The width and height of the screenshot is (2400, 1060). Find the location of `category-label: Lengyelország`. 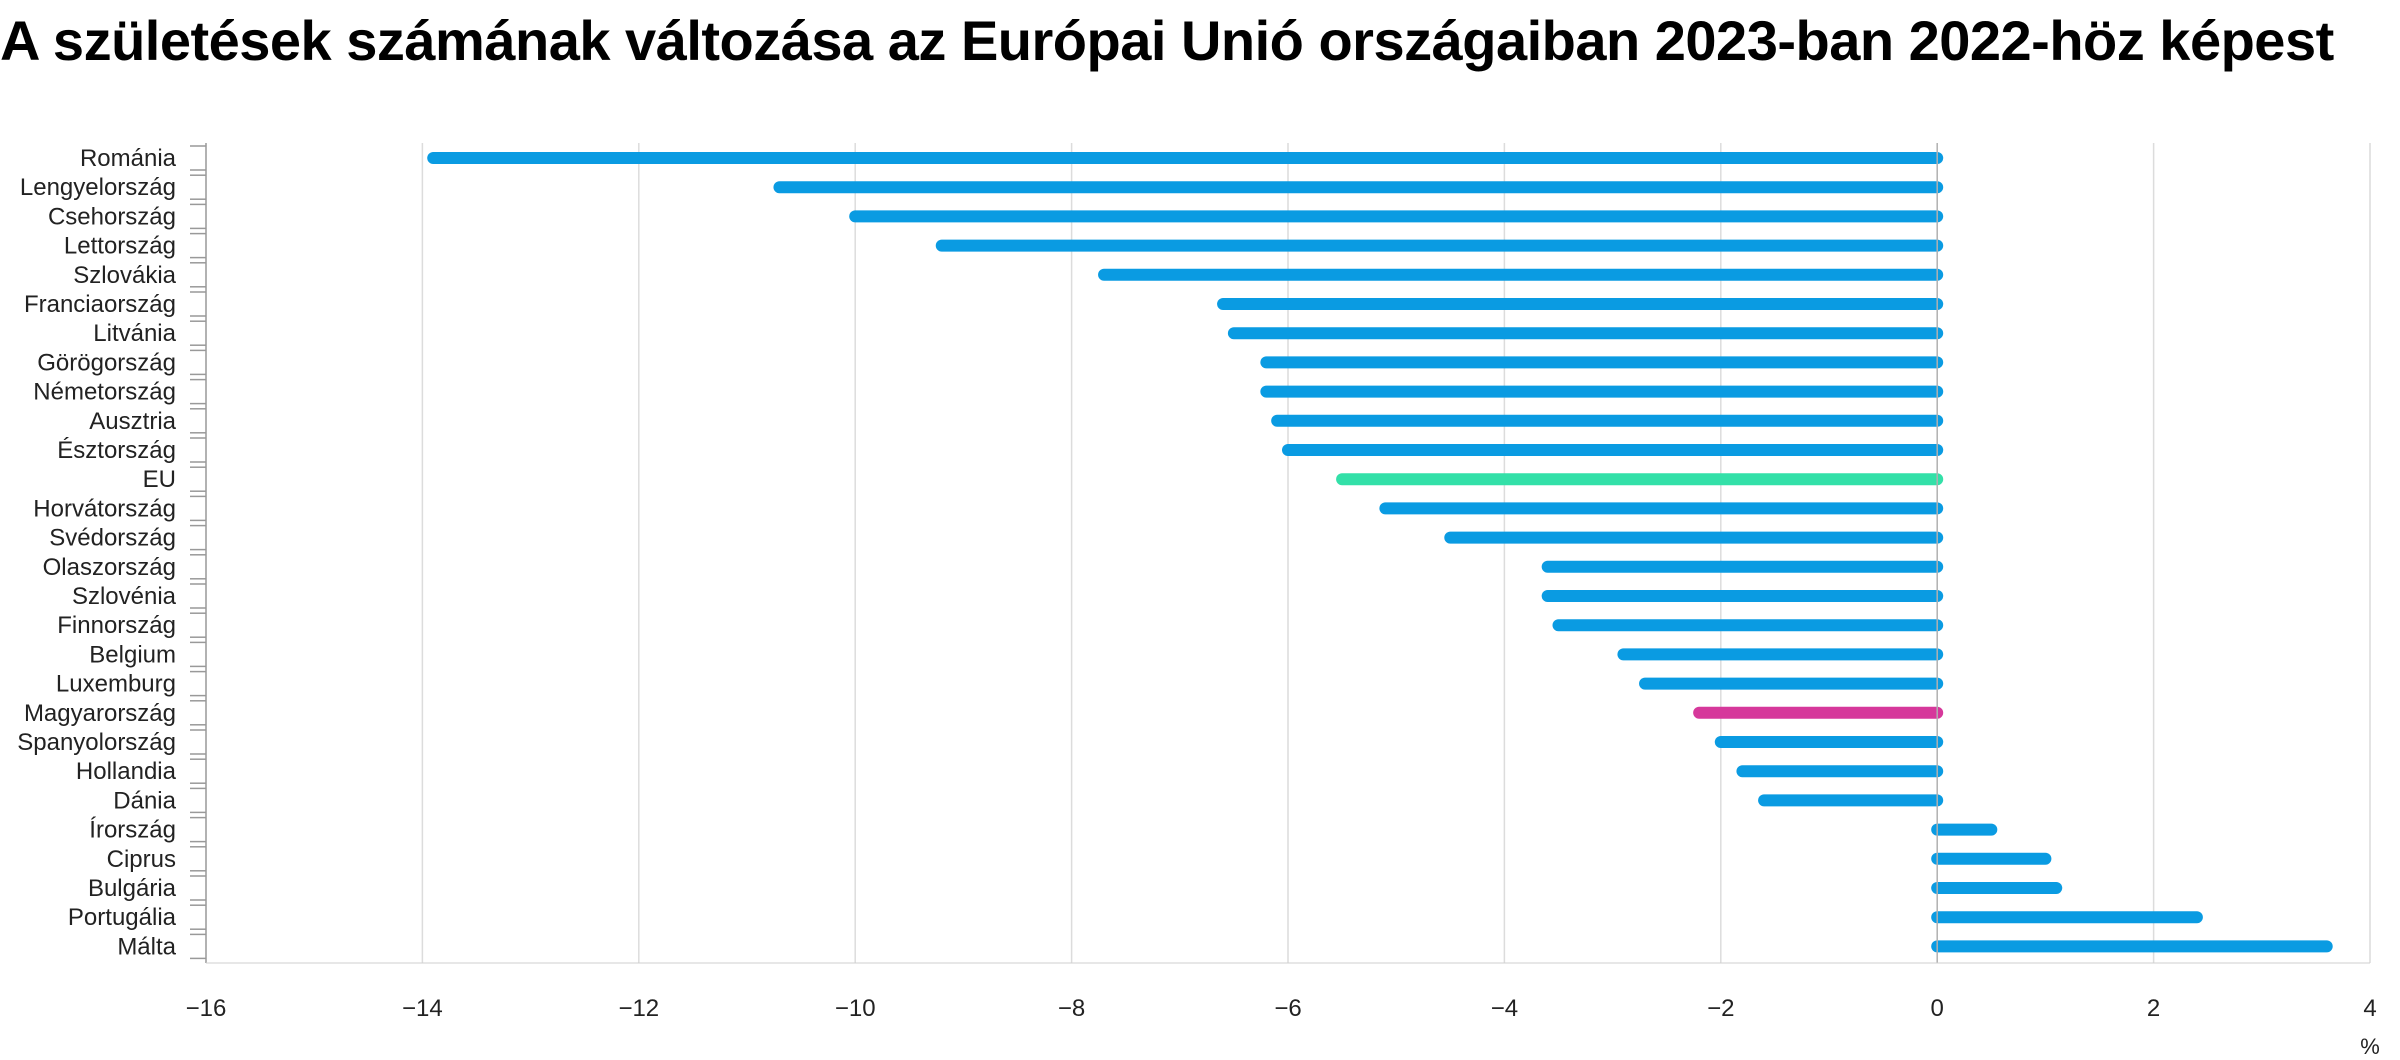

category-label: Lengyelország is located at coordinates (98, 187).